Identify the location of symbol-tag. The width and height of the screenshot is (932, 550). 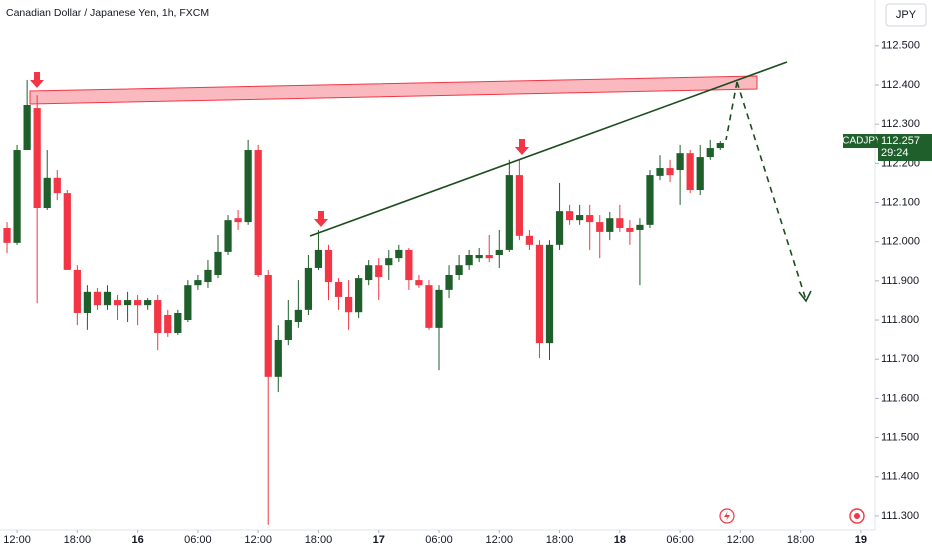
(862, 141).